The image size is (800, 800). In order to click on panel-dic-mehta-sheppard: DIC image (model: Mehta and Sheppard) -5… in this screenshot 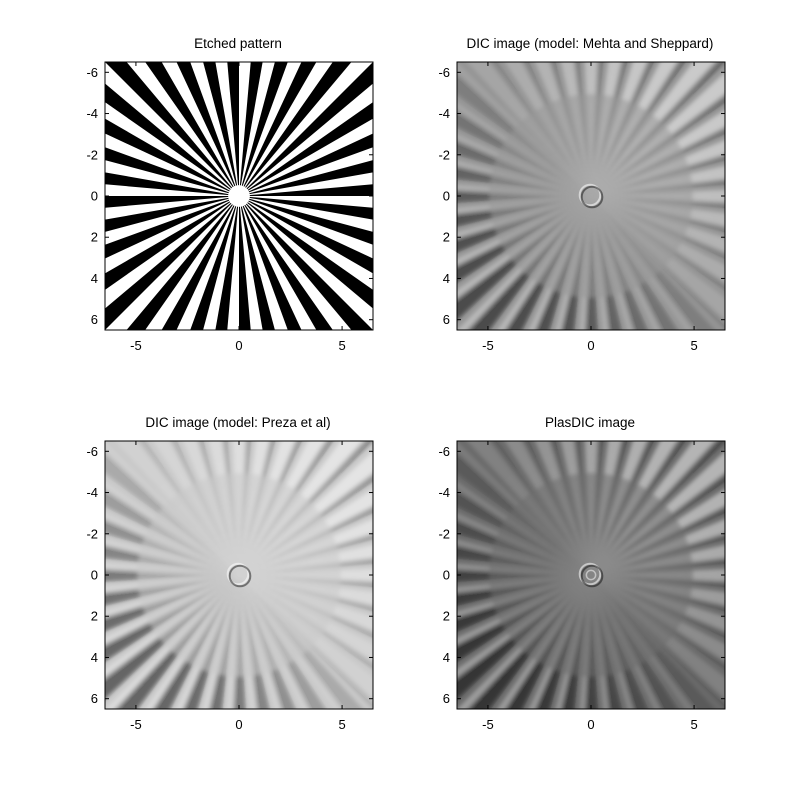, I will do `click(582, 194)`.